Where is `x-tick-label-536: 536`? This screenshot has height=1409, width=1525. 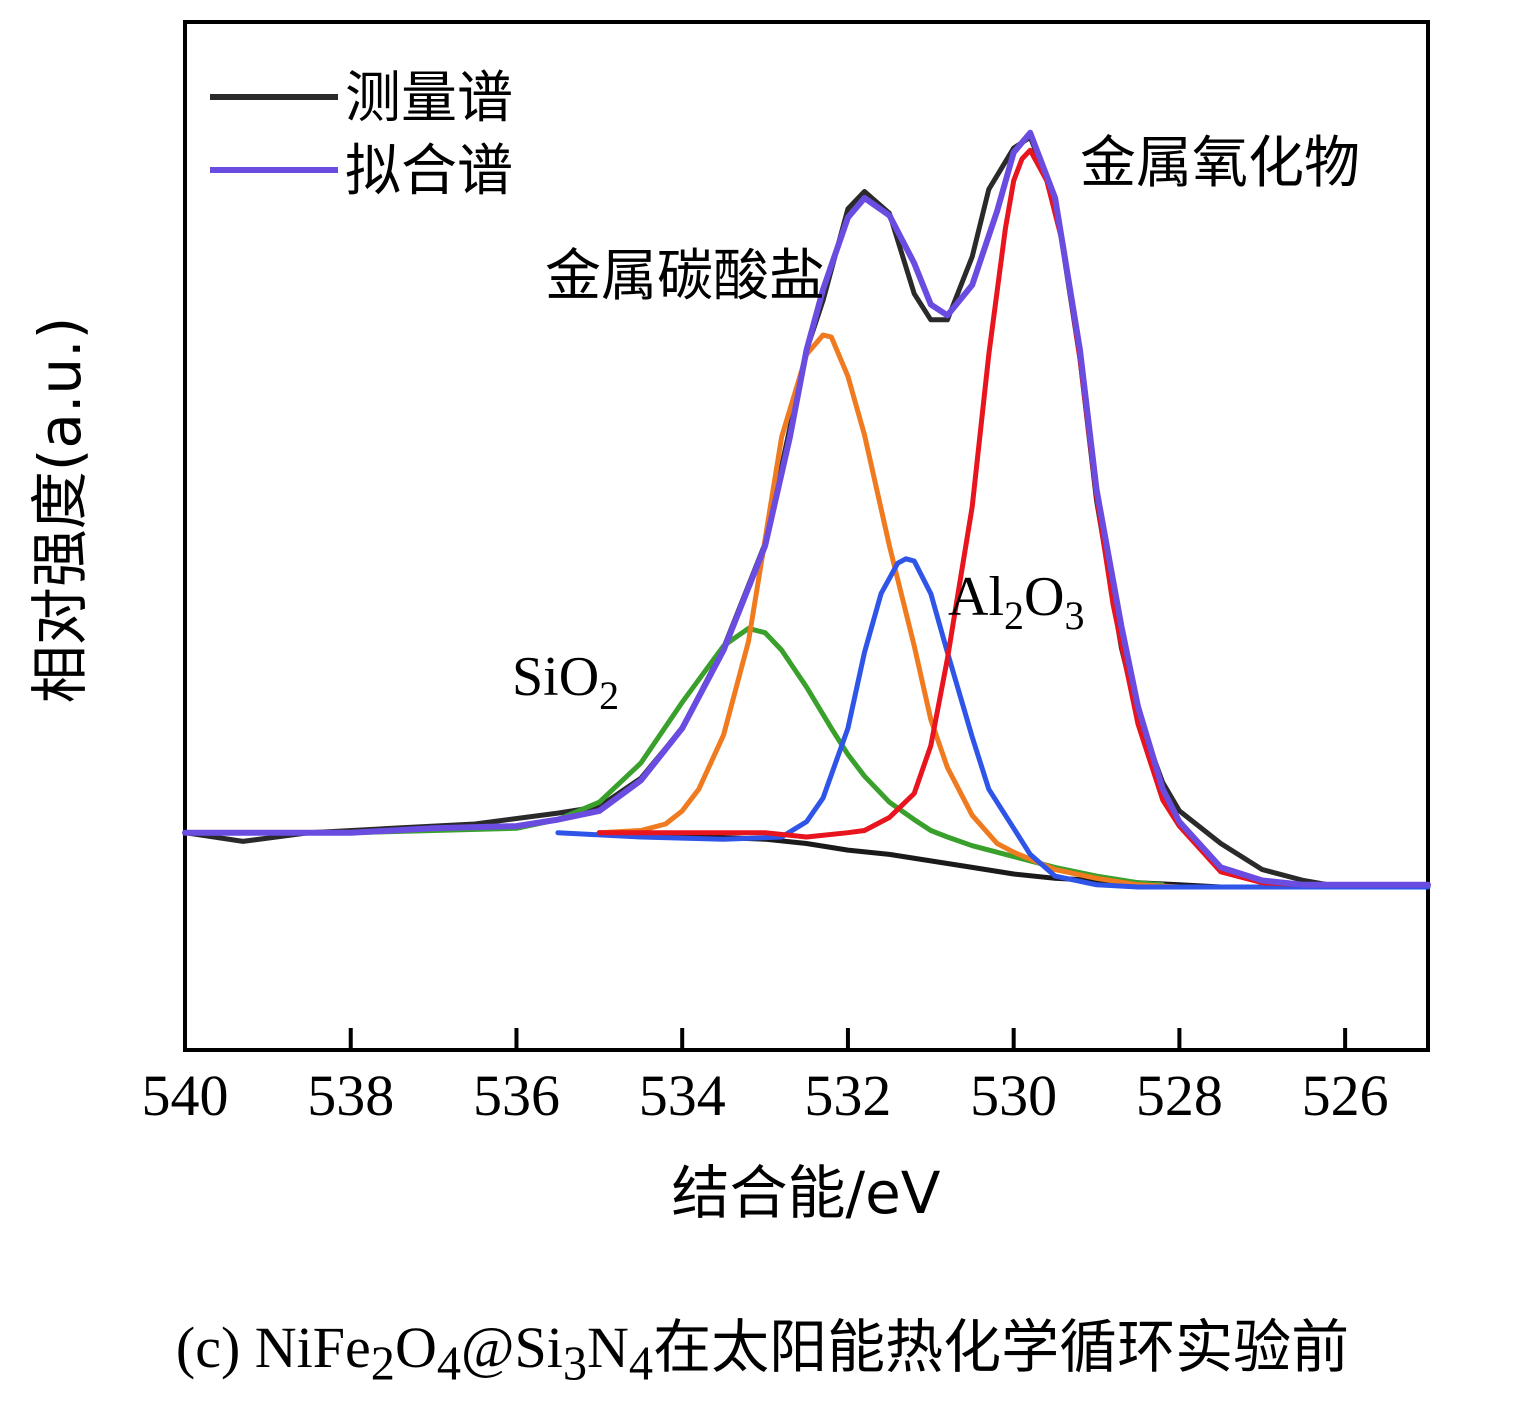
x-tick-label-536: 536 is located at coordinates (516, 1095).